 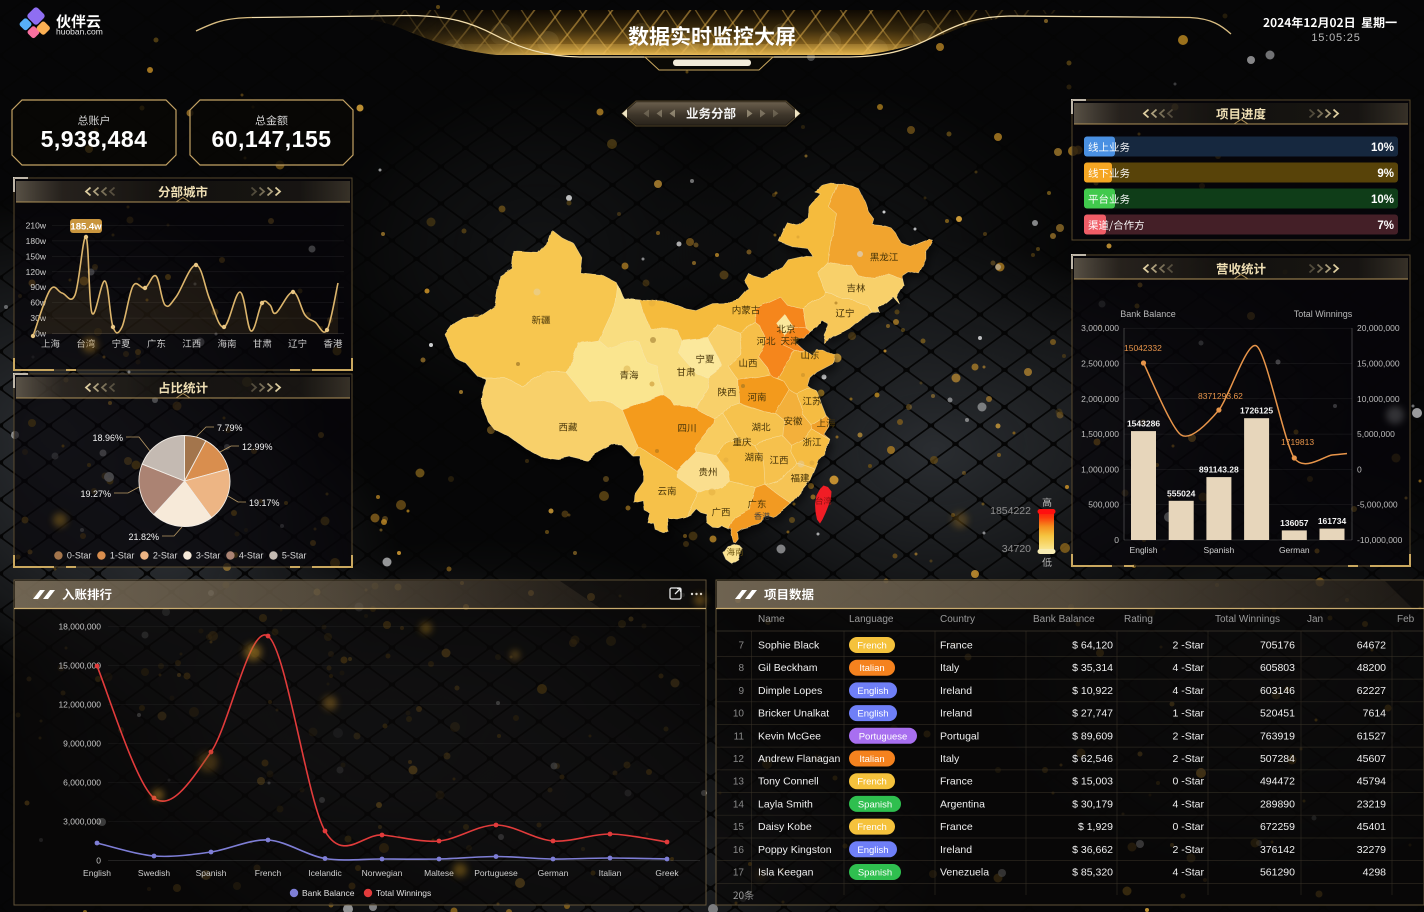 I want to click on svg-text: Sophie Black, so click(x=789, y=646).